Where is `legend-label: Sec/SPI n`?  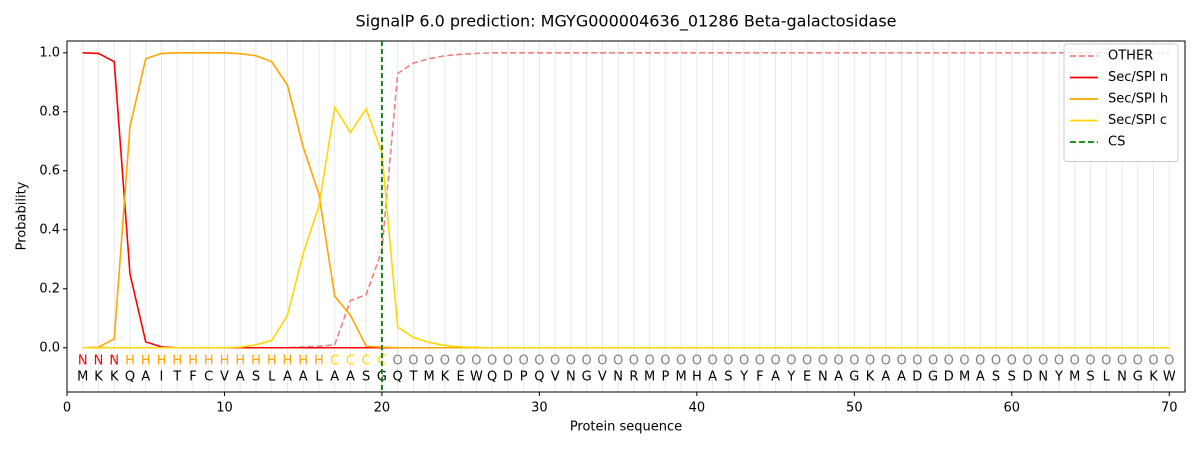 legend-label: Sec/SPI n is located at coordinates (1138, 77).